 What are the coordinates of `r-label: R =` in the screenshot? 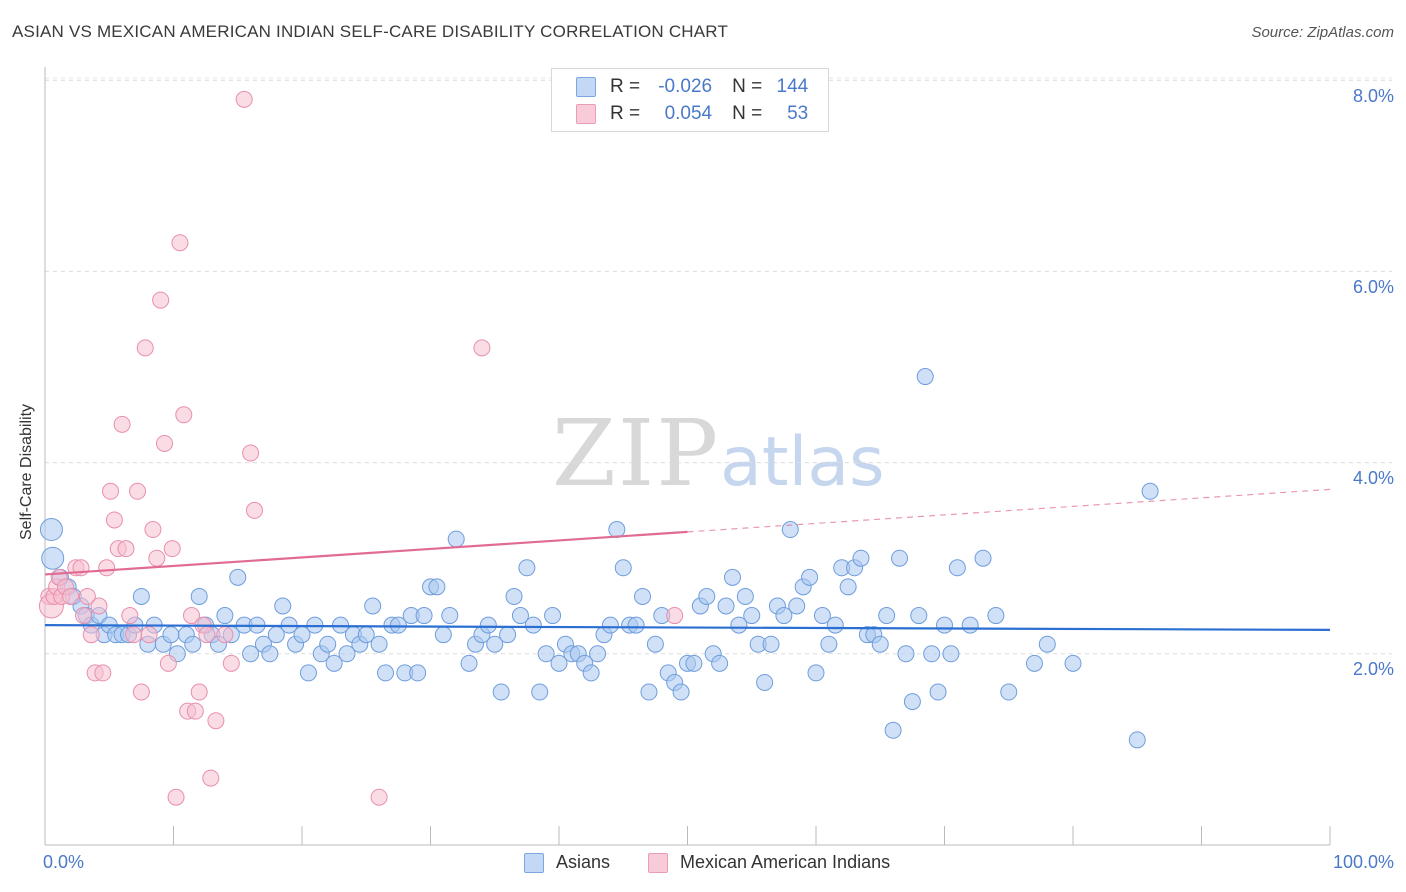 It's located at (625, 113).